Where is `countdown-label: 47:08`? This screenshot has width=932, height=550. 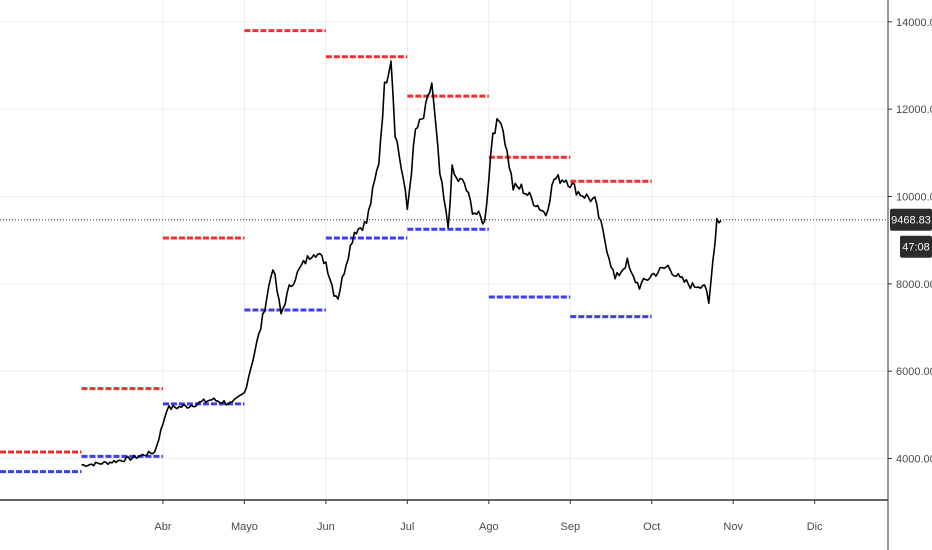 countdown-label: 47:08 is located at coordinates (916, 248).